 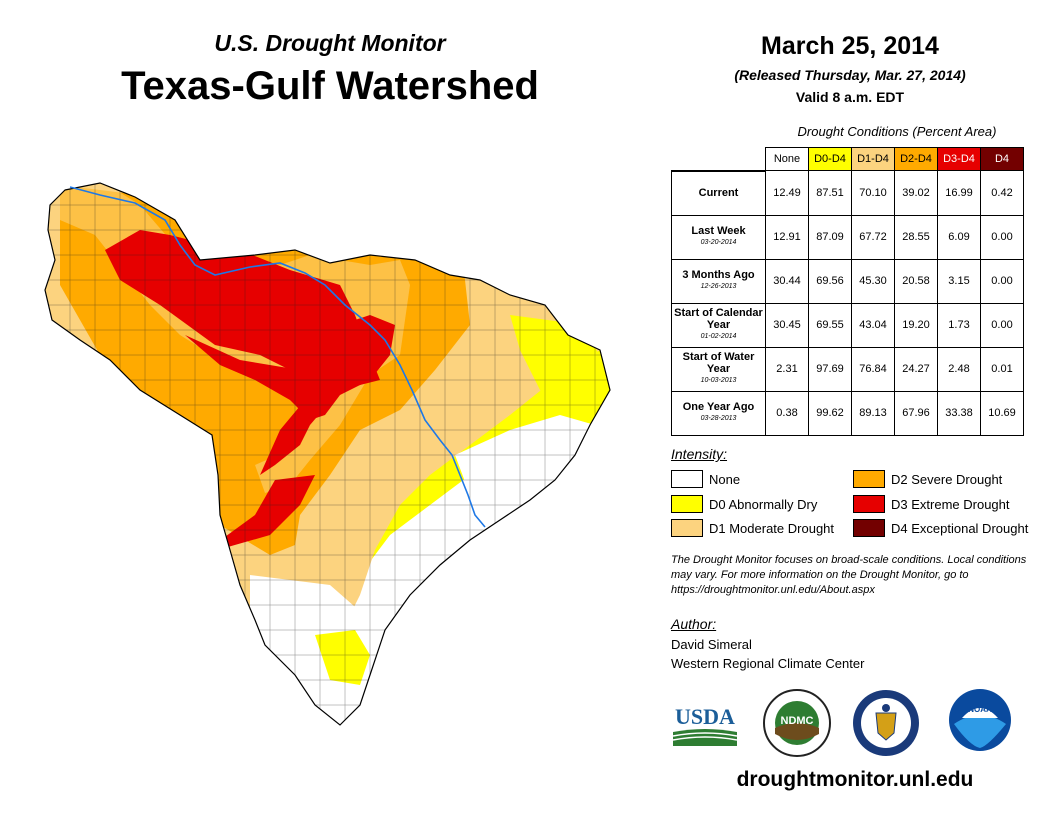 What do you see at coordinates (830, 159) in the screenshot?
I see `col-d0-d4: D0-D4` at bounding box center [830, 159].